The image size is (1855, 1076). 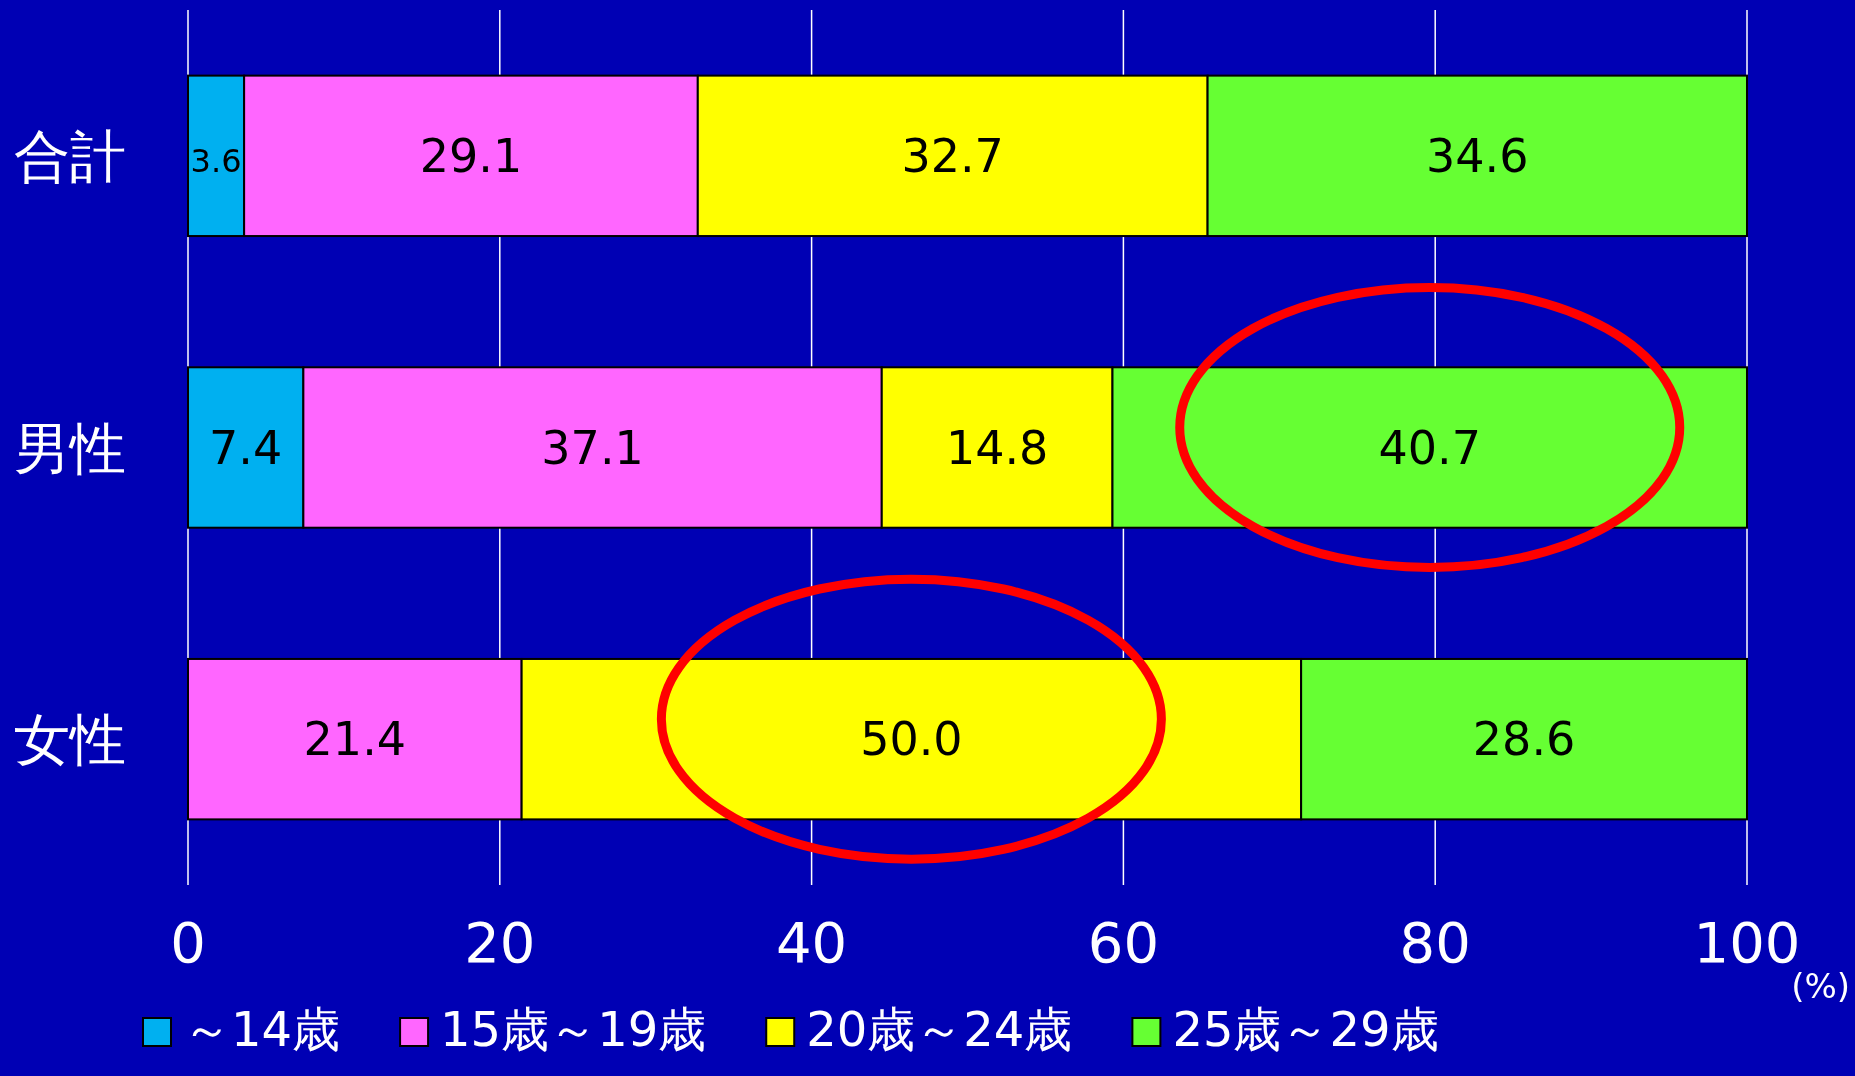 I want to click on x-tick-label: 40, so click(x=811, y=942).